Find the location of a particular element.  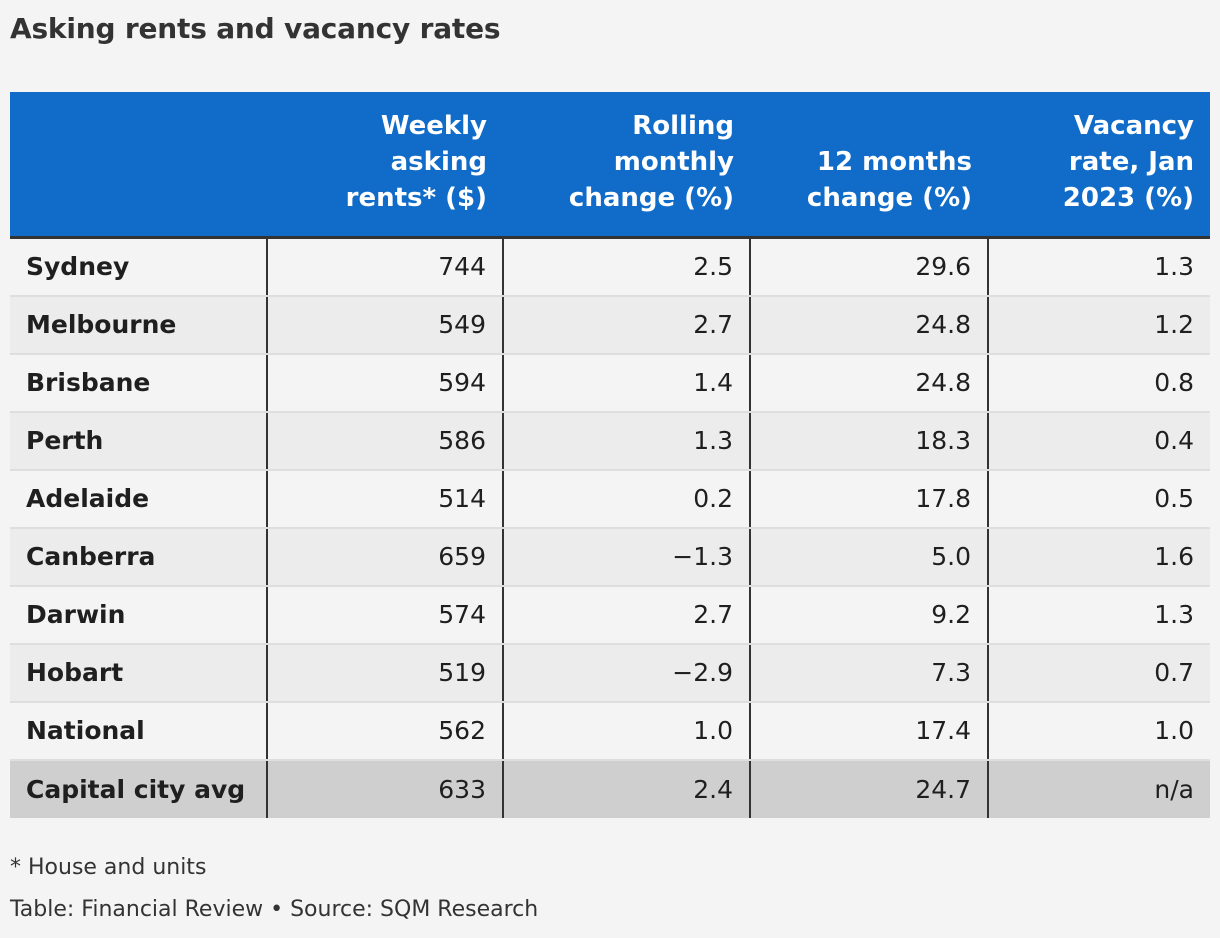

vacancy-rate-cell: 1.6 is located at coordinates (1098, 557).